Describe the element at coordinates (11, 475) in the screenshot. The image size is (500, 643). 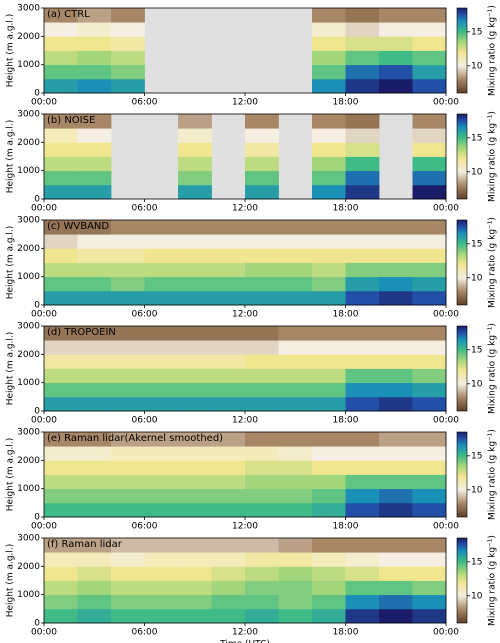
I see `y-axis-label: Height (m a.g.l.)` at that location.